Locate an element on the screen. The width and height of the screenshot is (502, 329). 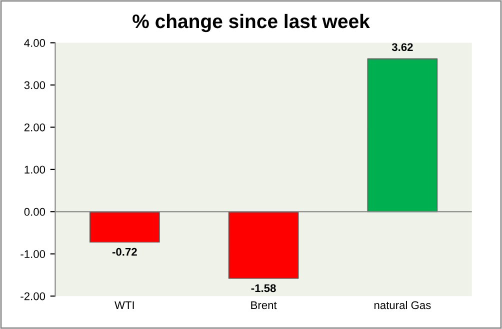
y-tick-label: -2.00 is located at coordinates (33, 296).